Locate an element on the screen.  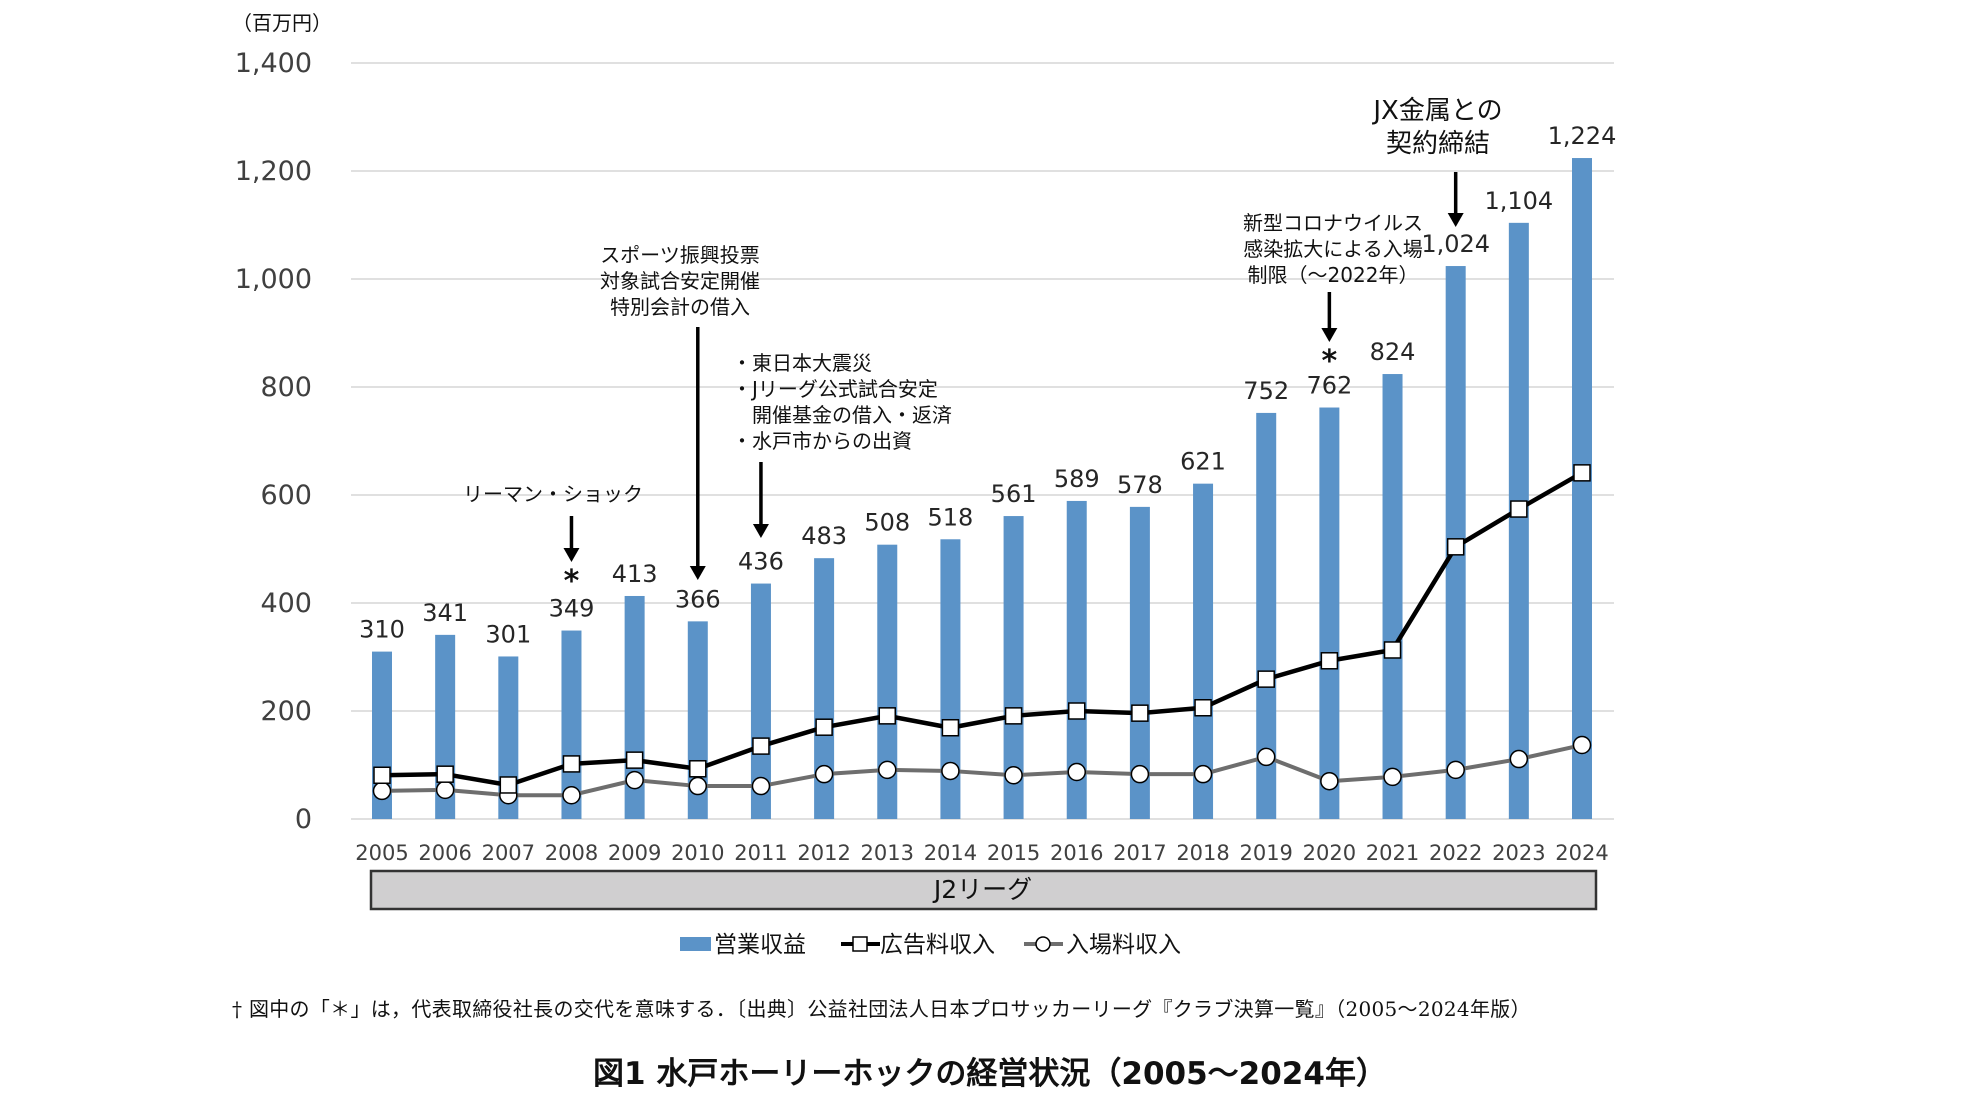
legend-item-ad-revenue: 広告料収入 is located at coordinates (918, 945).